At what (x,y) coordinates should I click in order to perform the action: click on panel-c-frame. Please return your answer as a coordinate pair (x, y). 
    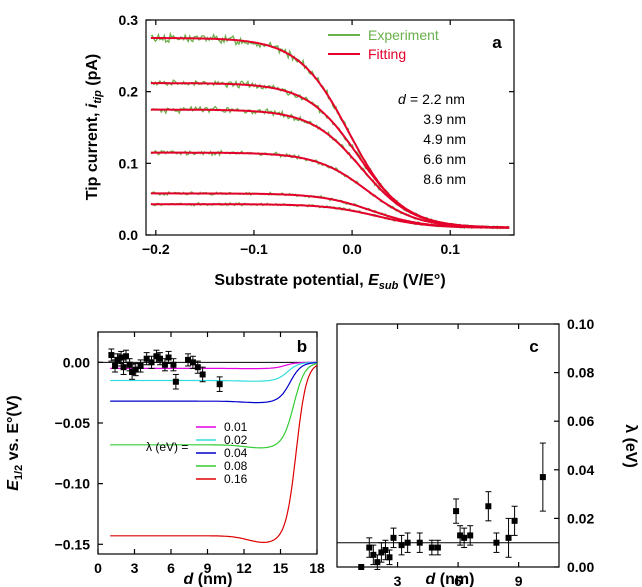
    Looking at the image, I should click on (448, 445).